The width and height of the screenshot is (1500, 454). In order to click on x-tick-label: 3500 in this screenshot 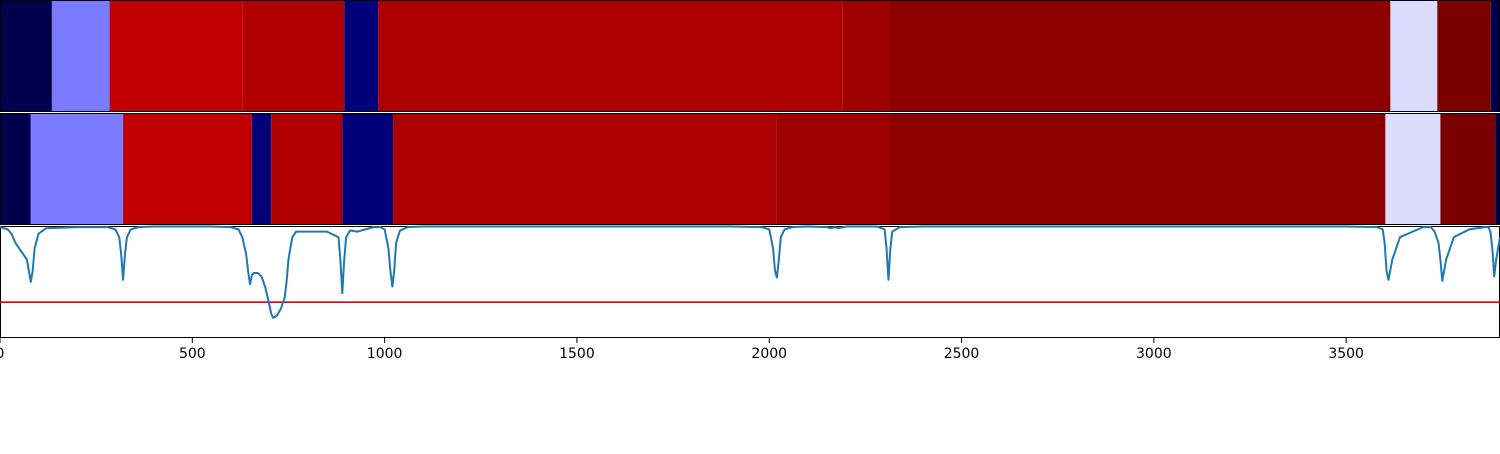, I will do `click(1346, 354)`.